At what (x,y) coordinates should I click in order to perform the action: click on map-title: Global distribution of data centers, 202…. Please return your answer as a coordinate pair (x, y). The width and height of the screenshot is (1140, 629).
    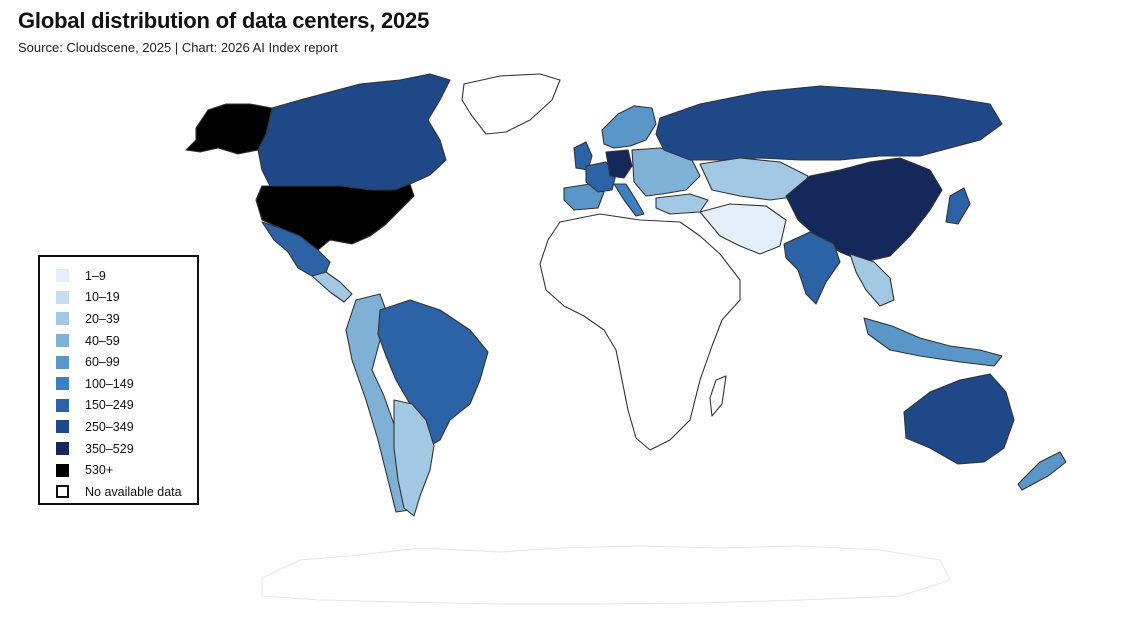
    Looking at the image, I should click on (224, 20).